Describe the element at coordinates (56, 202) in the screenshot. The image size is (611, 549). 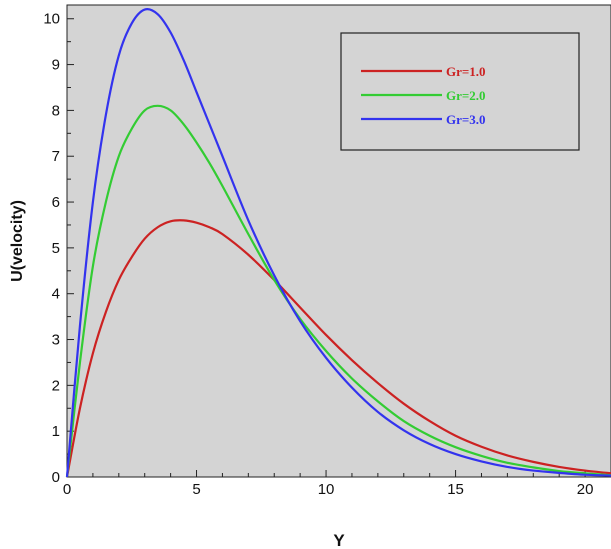
I see `y-tick-label: 6` at that location.